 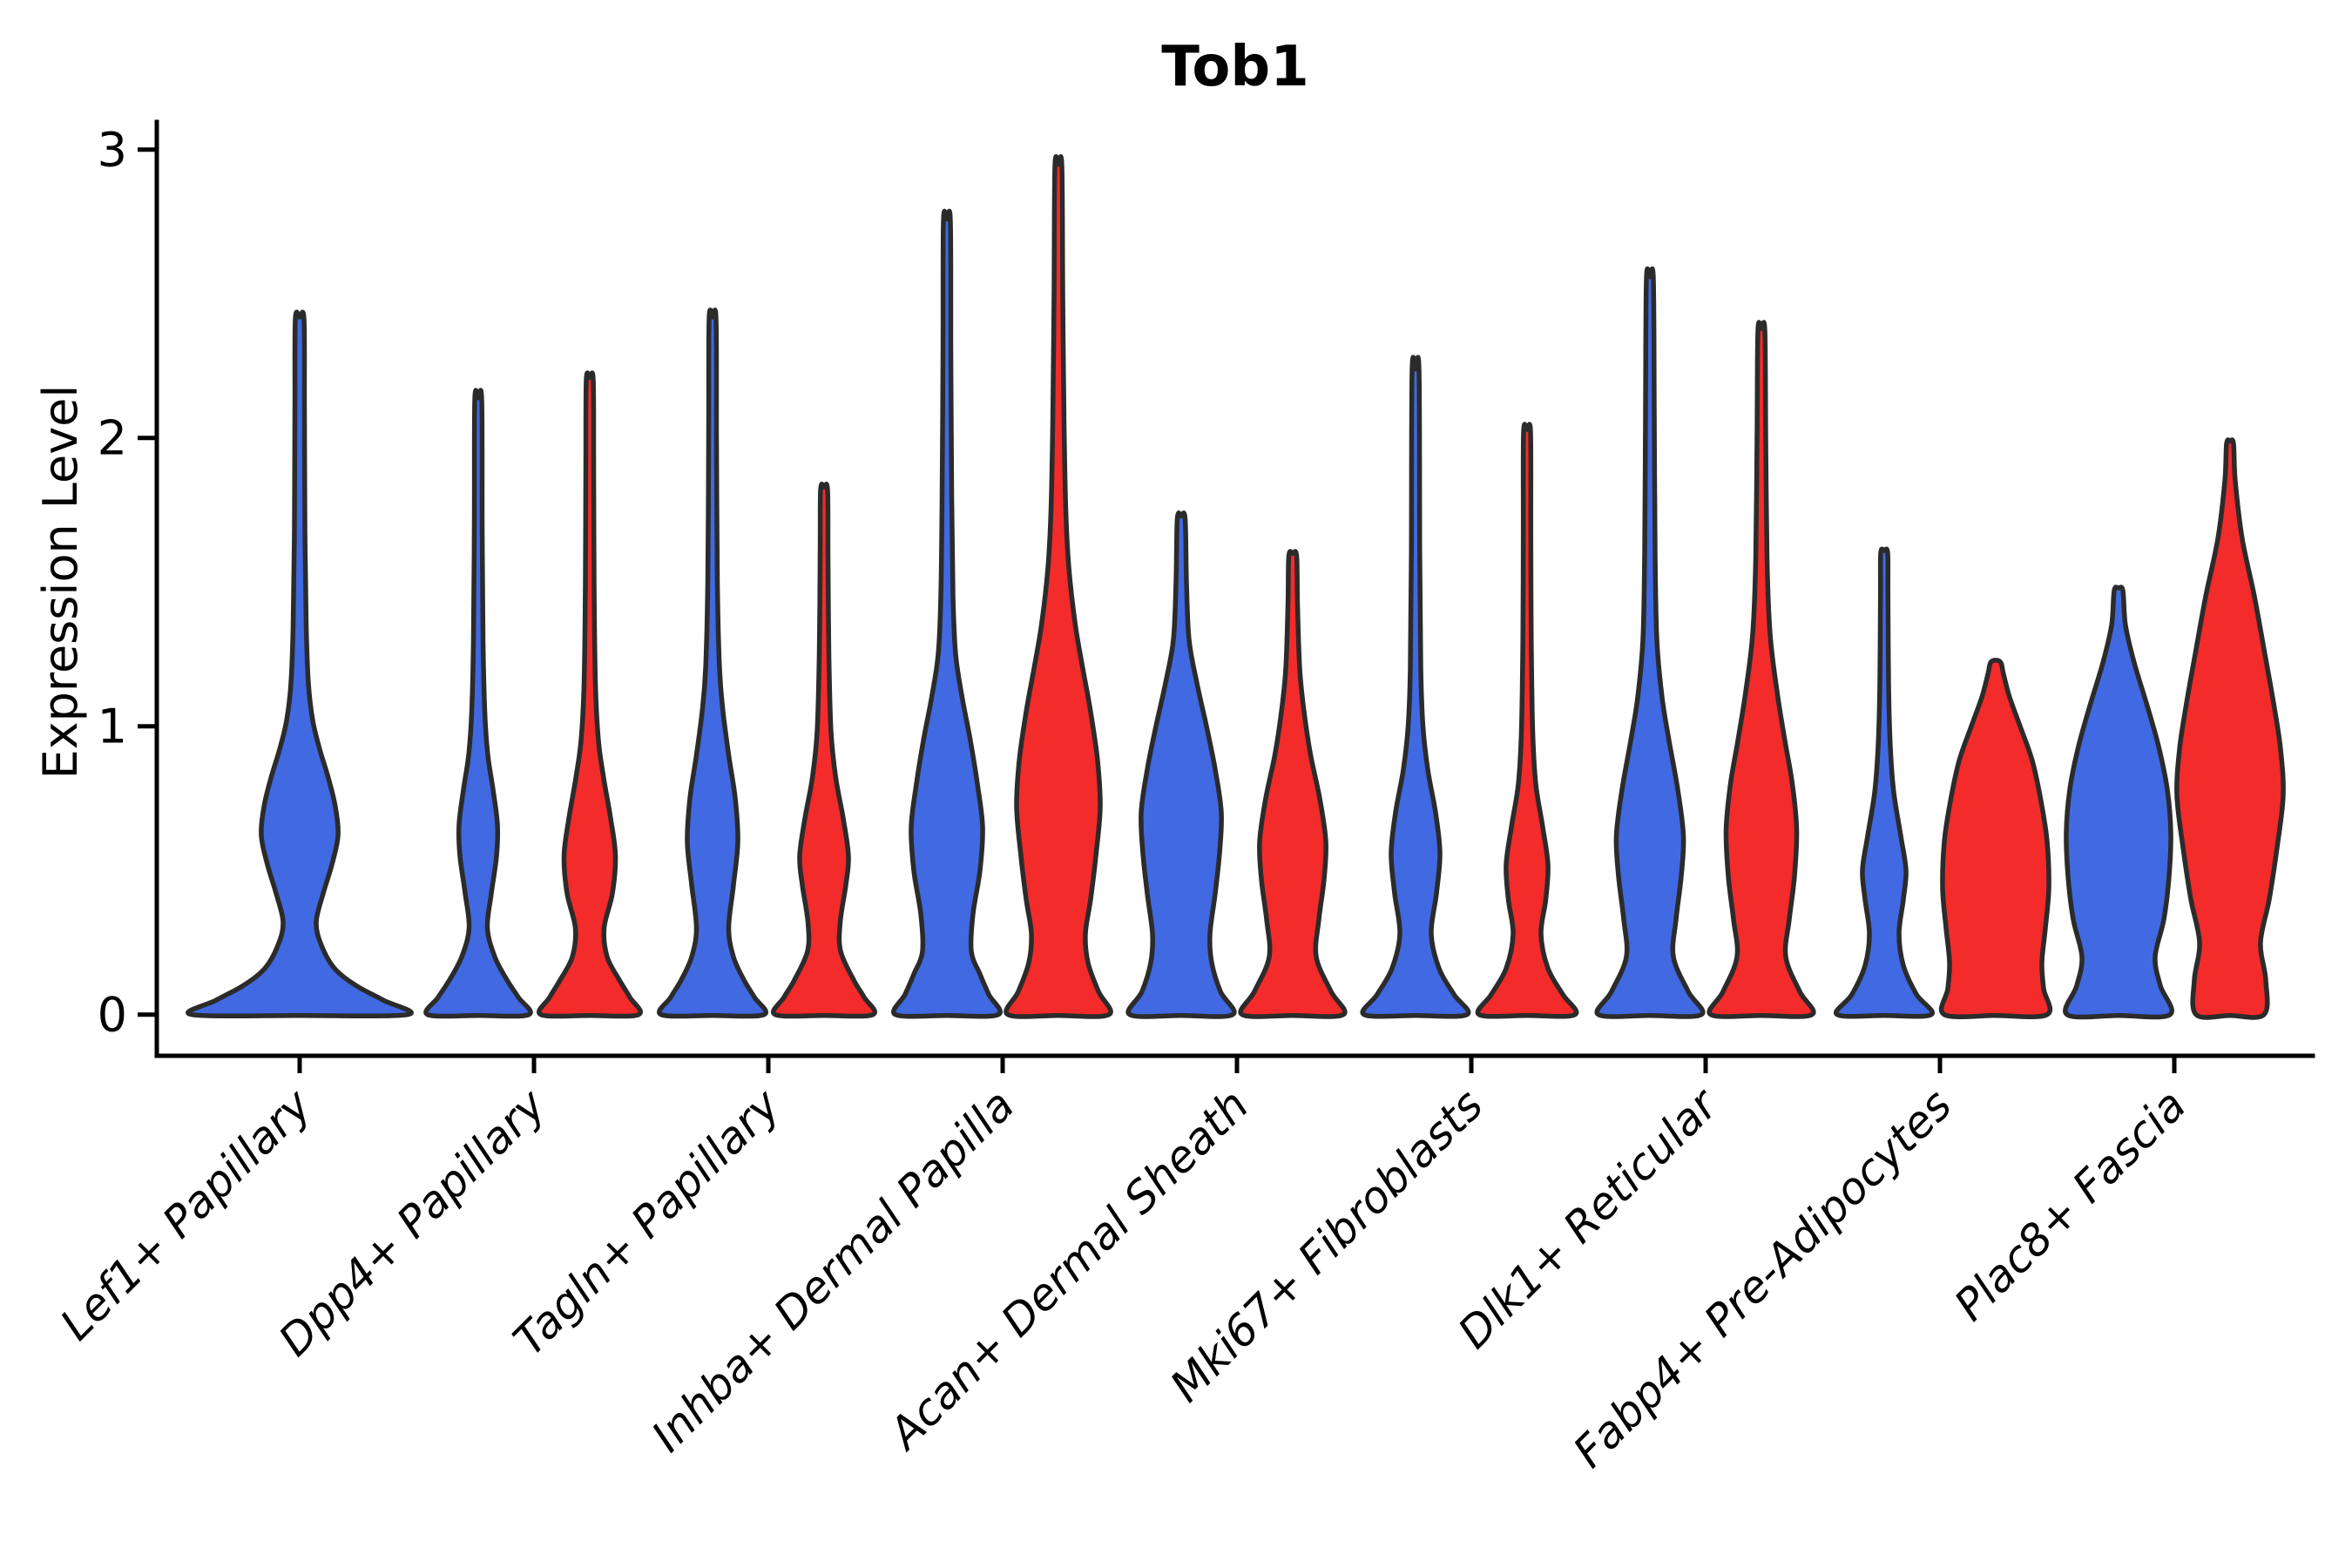 I want to click on violin-lef1-papillary-blue, so click(x=300, y=664).